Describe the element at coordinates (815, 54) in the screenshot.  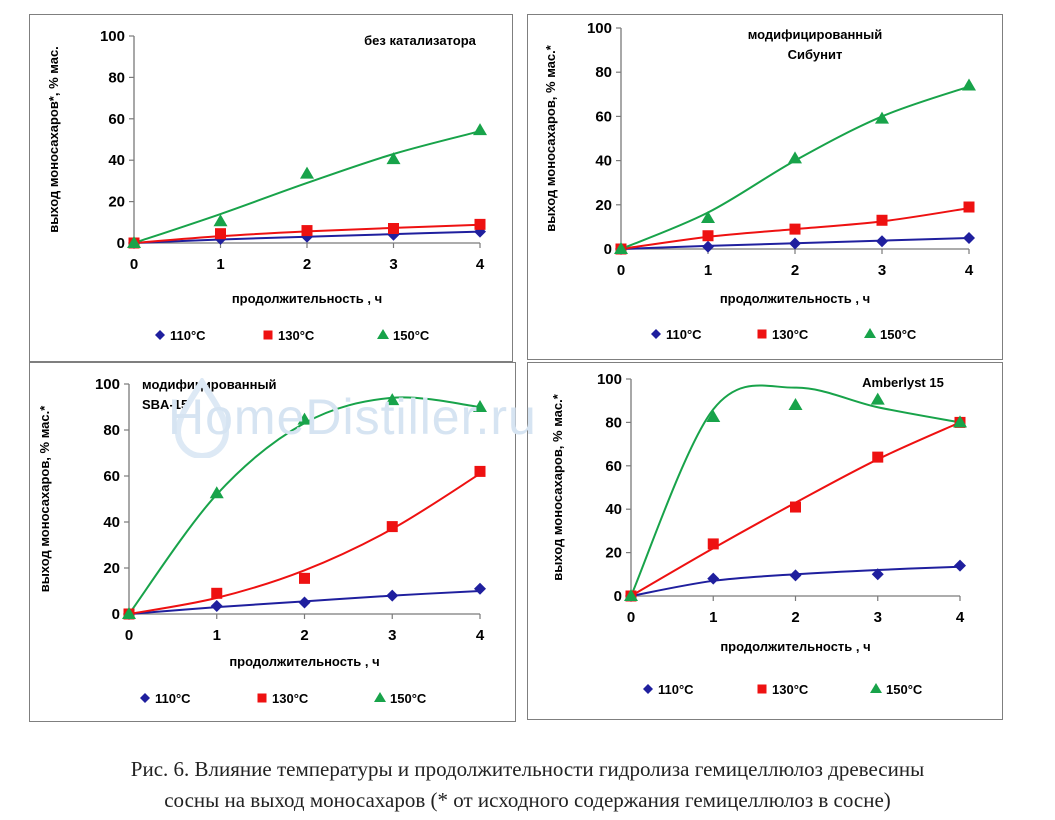
I see `chart-title: Сибунит` at that location.